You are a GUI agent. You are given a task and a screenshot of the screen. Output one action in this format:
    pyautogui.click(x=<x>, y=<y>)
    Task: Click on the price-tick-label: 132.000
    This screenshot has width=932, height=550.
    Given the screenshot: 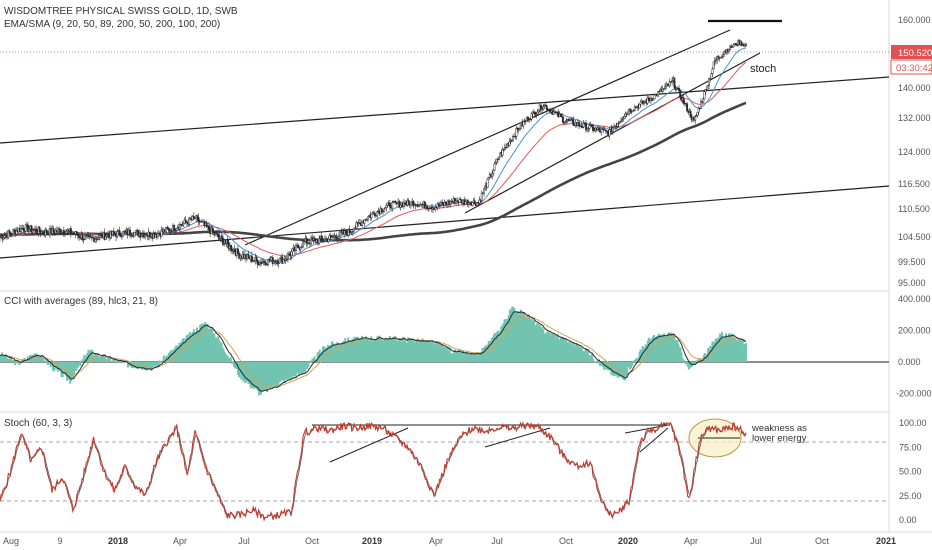 What is the action you would take?
    pyautogui.click(x=914, y=118)
    